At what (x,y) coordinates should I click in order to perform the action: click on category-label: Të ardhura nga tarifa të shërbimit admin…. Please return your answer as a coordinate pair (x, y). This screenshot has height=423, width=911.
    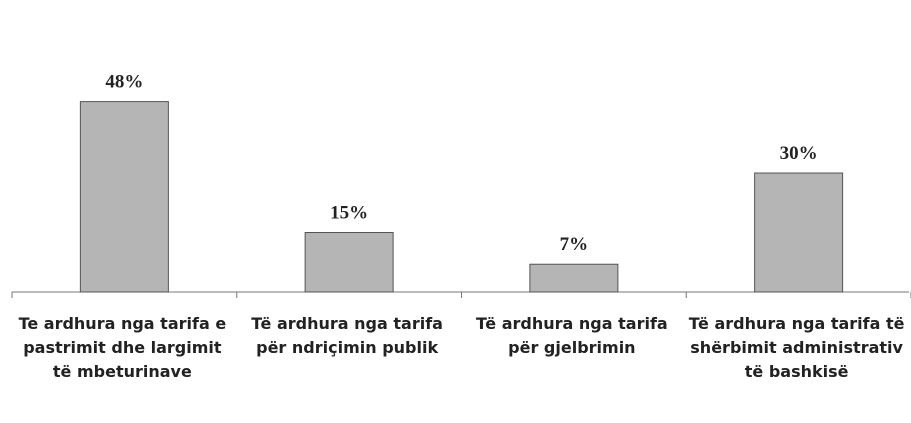
    Looking at the image, I should click on (796, 347).